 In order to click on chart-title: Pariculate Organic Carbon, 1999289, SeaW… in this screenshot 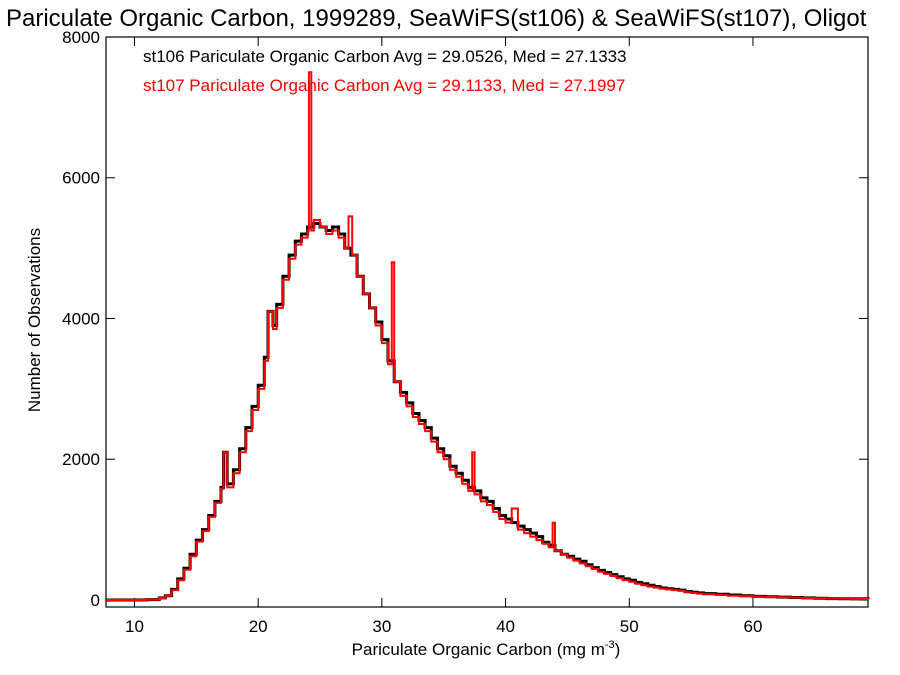, I will do `click(436, 18)`.